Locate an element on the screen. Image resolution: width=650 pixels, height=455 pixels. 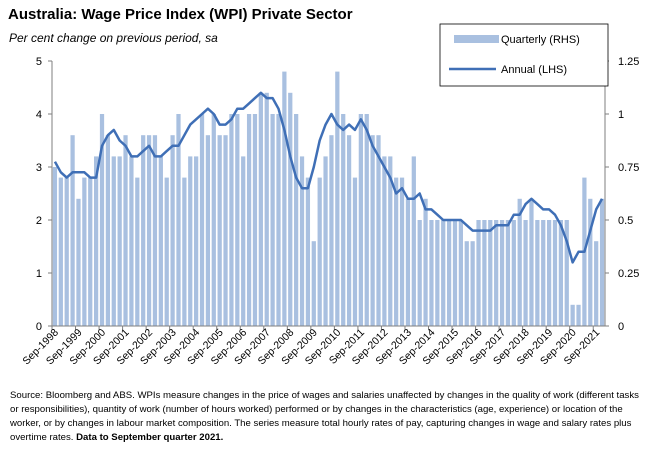
data-date-note: Data to September quarter 2021. is located at coordinates (150, 437).